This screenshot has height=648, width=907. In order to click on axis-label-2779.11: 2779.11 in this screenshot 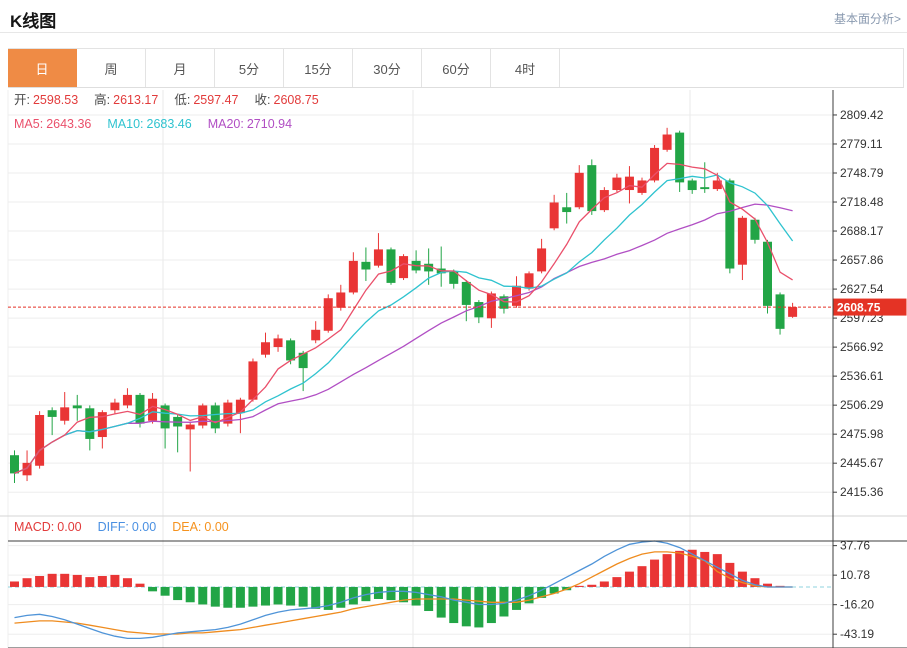, I will do `click(861, 144)`.